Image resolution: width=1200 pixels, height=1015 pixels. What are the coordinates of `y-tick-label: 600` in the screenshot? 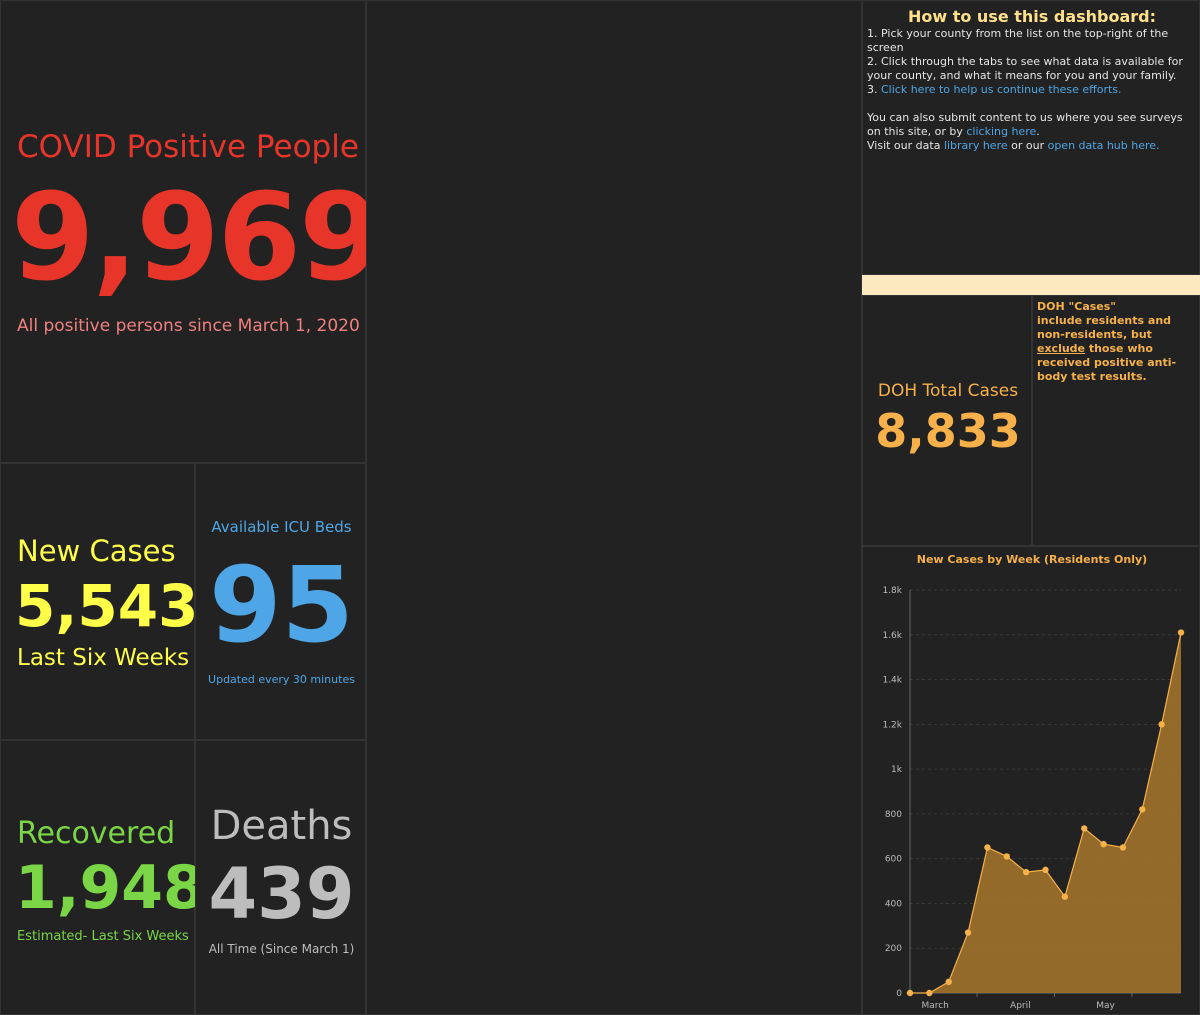 It's located at (893, 860).